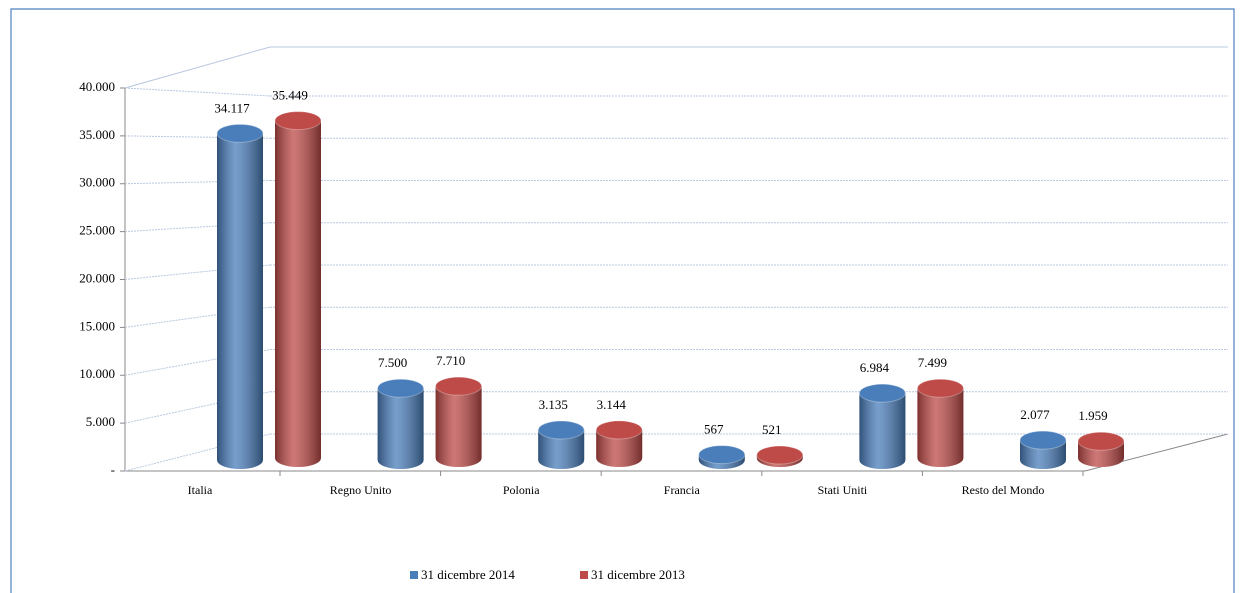  I want to click on value-label: 2.077, so click(1035, 414).